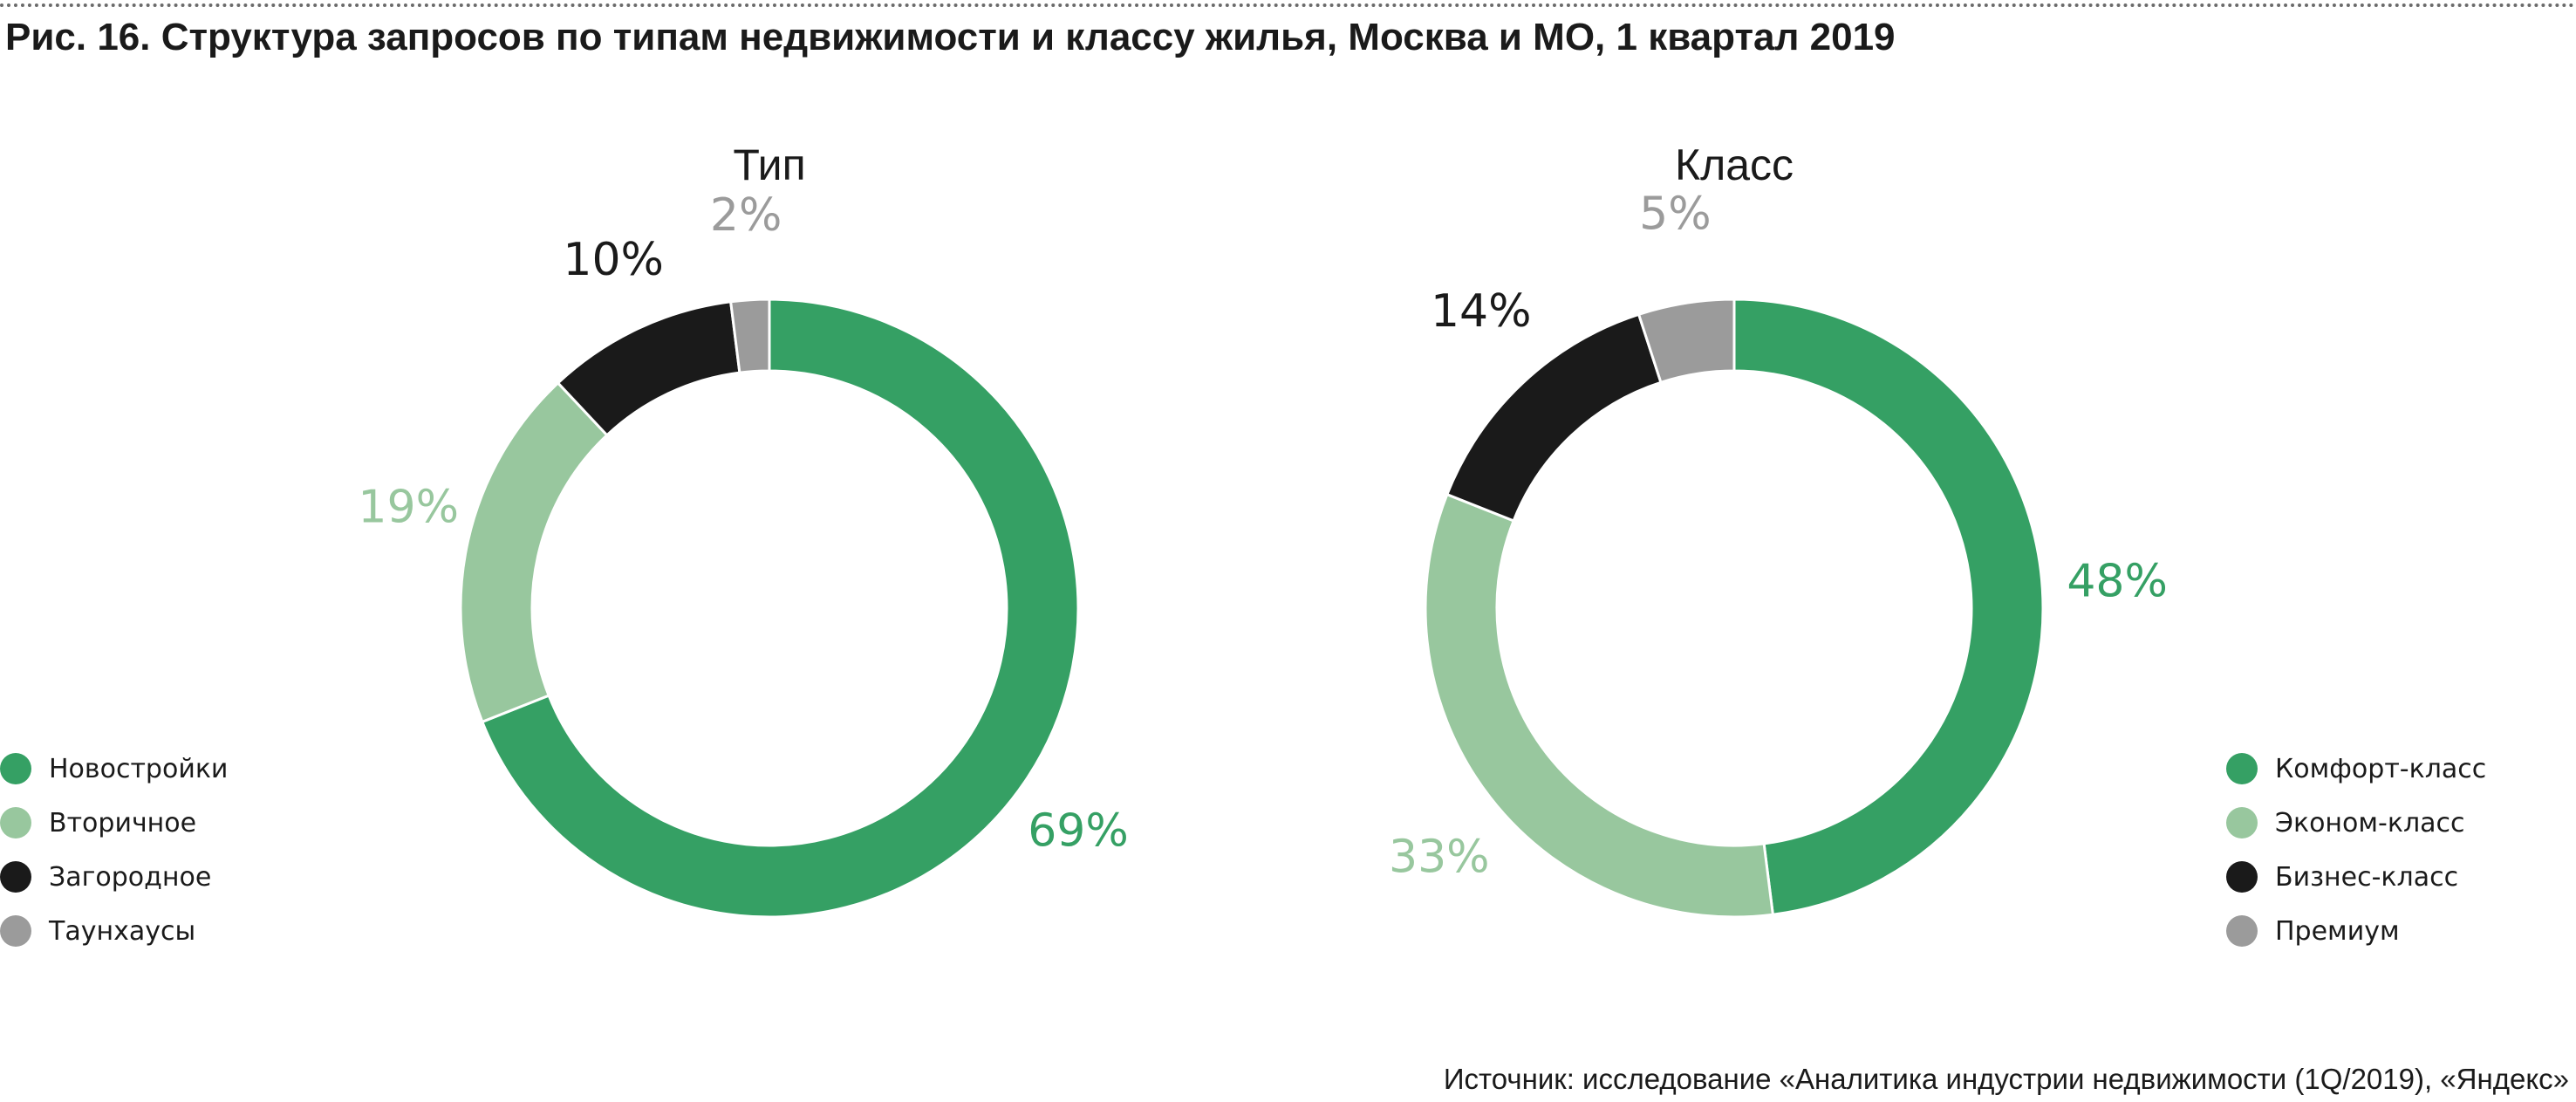 This screenshot has height=1102, width=2576. I want to click on legend-type: Новостройки Вторичное Загородное Таунхаусы, so click(114, 850).